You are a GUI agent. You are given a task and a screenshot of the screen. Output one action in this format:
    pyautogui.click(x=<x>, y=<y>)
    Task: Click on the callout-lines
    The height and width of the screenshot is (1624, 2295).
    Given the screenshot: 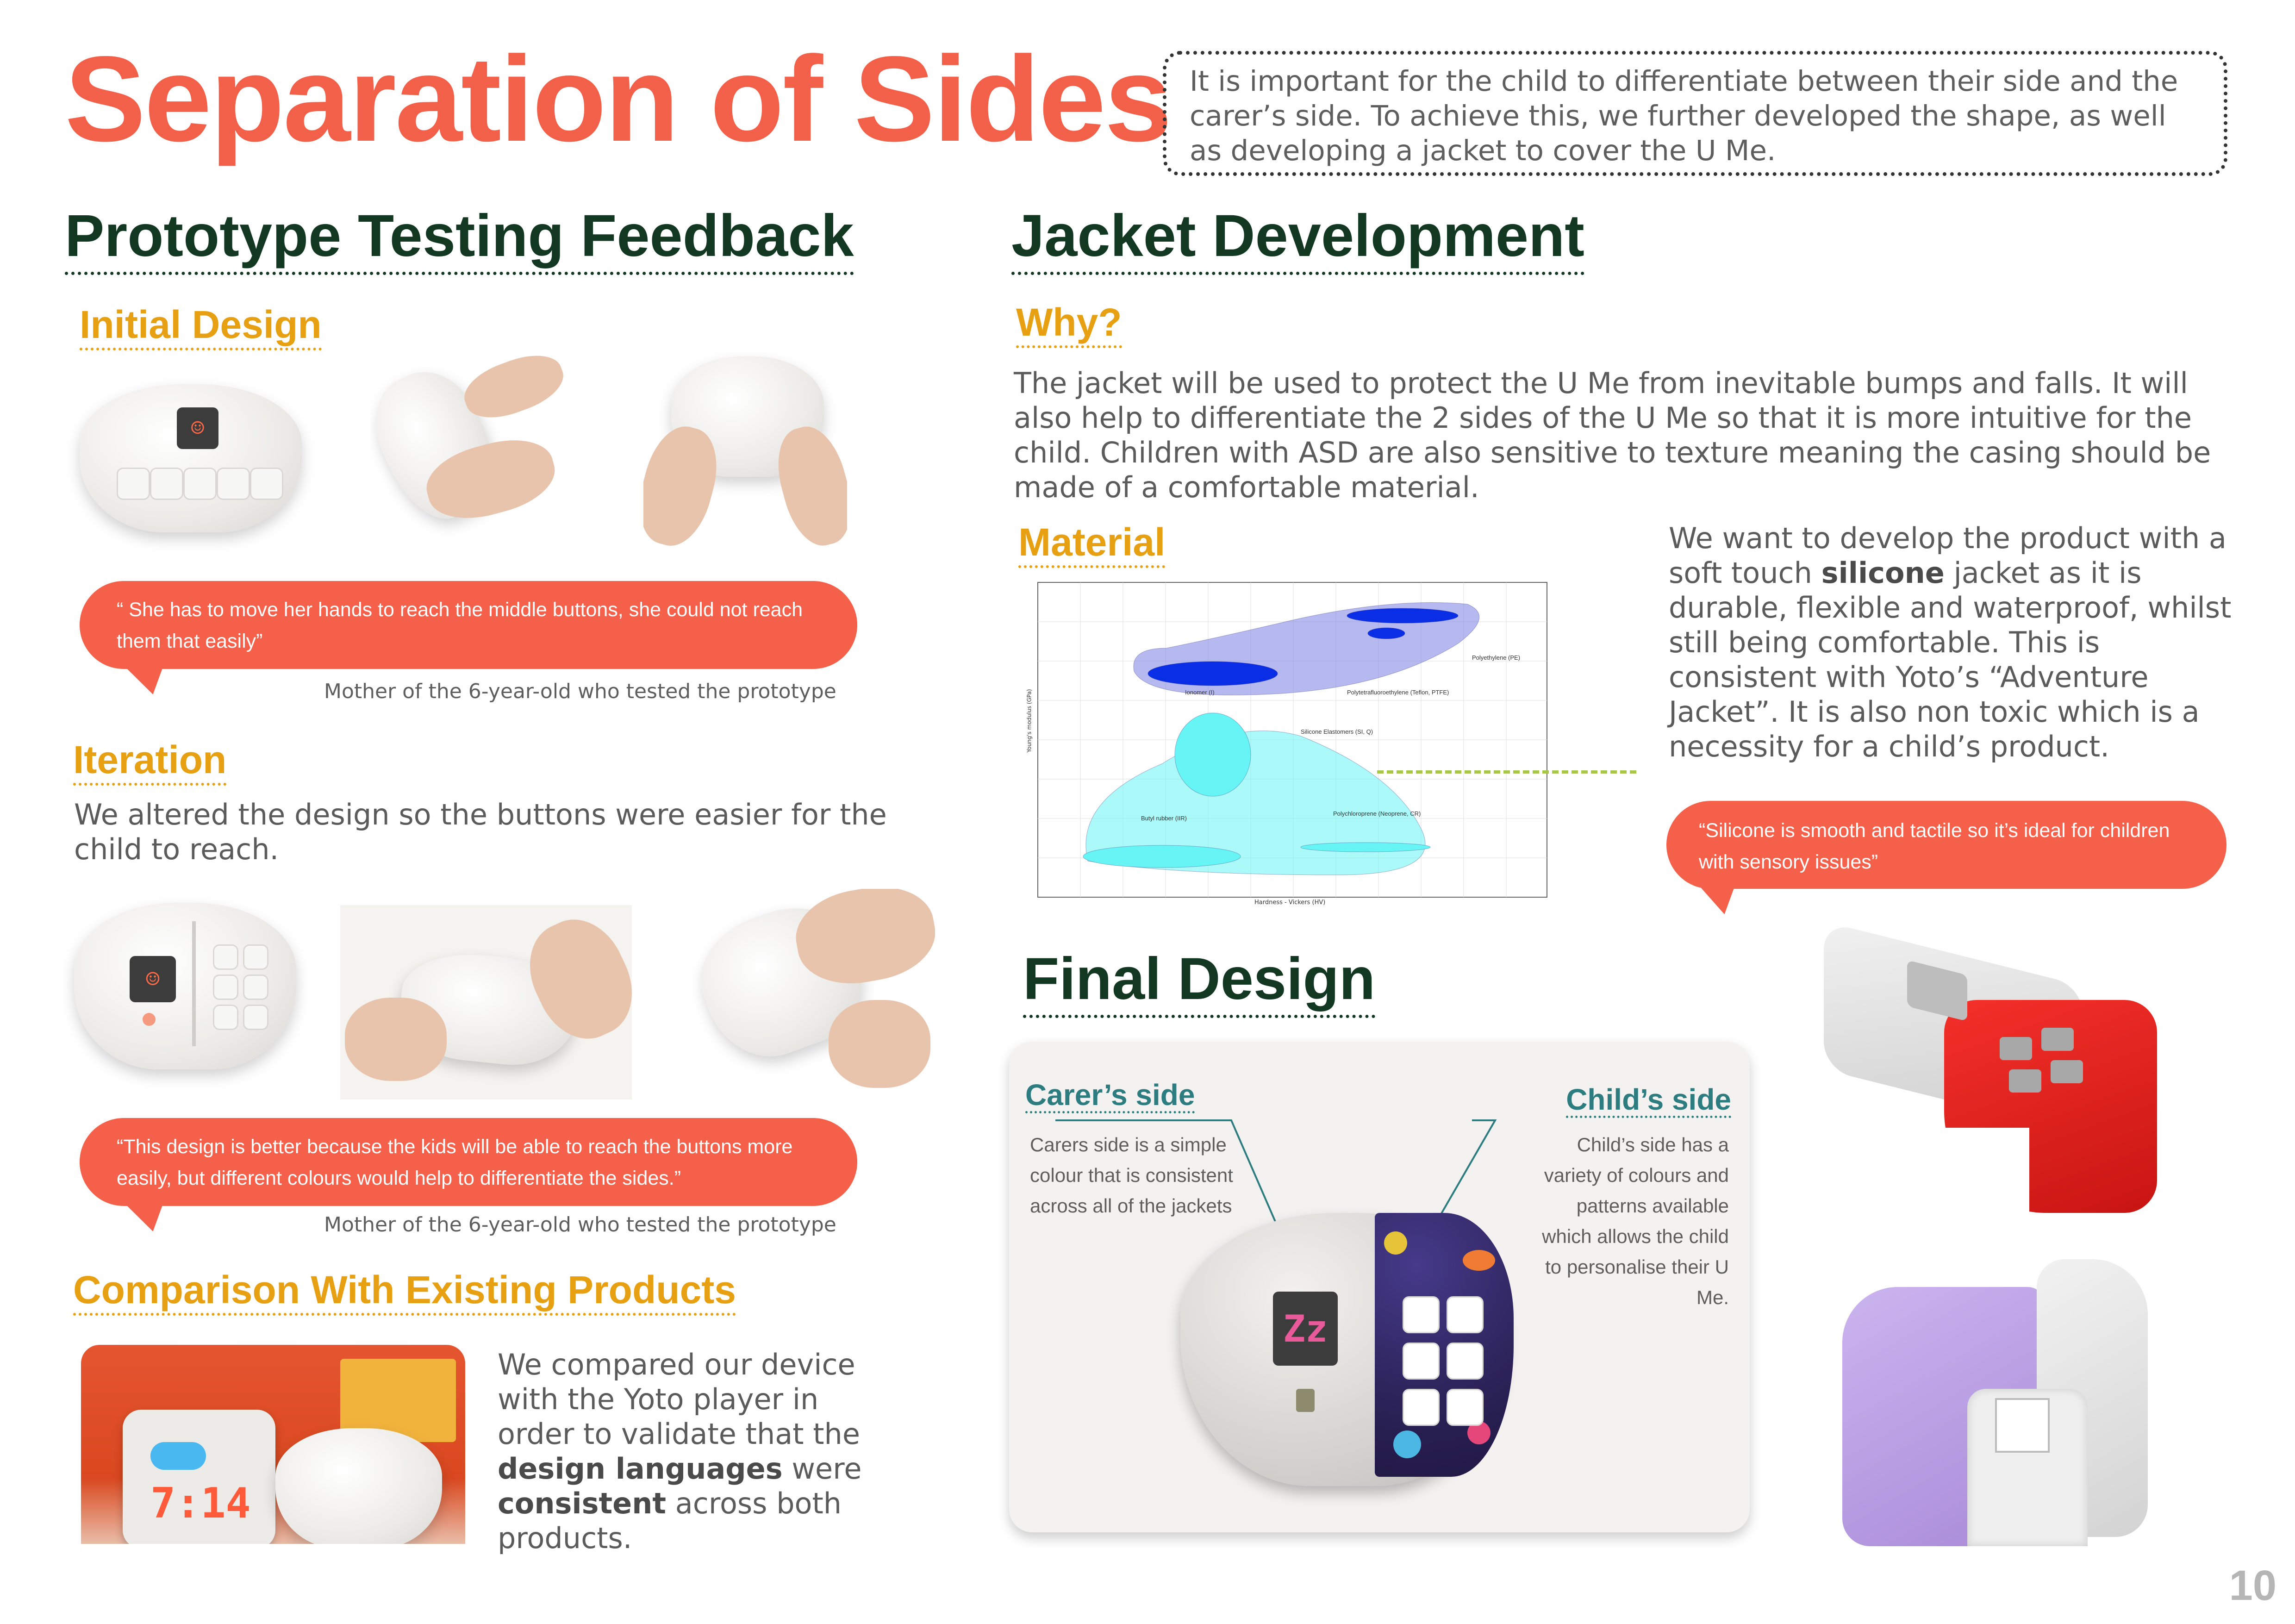 What is the action you would take?
    pyautogui.click(x=1276, y=1180)
    